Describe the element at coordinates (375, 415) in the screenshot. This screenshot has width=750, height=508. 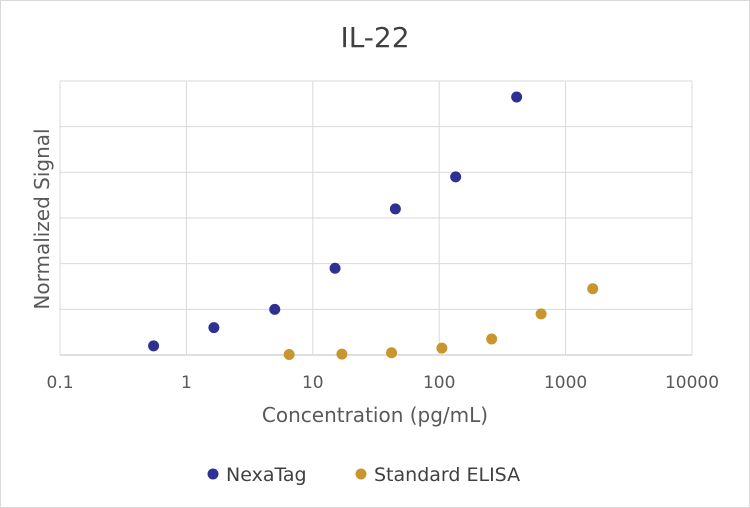
I see `x-axis-label: Concentration (pg/mL)` at that location.